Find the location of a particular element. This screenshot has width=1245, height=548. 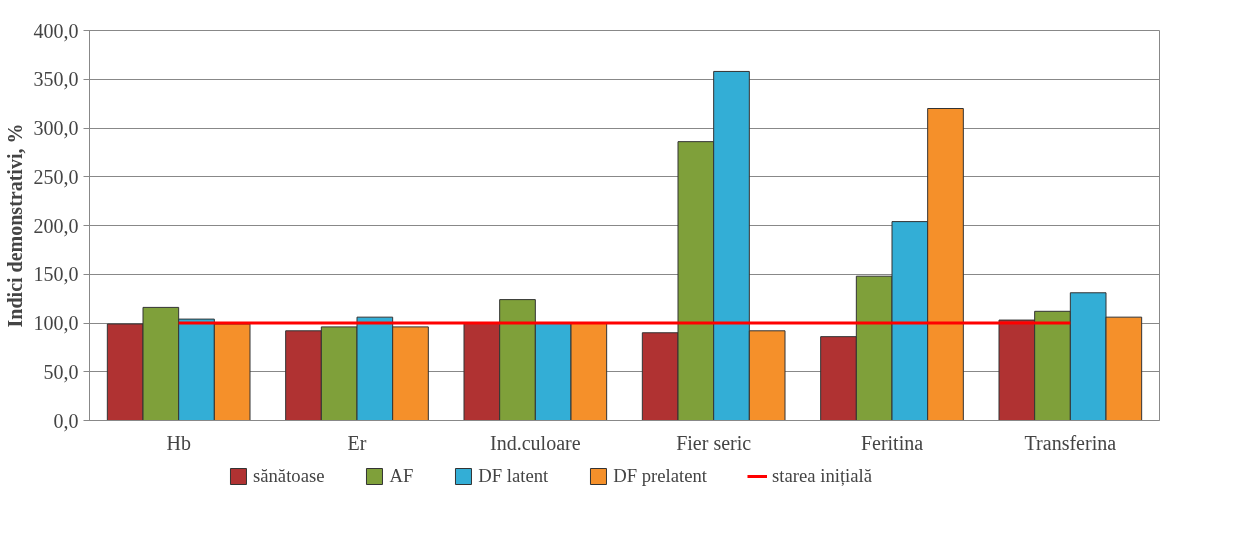

y-tick-label: 400,0 is located at coordinates (56, 30).